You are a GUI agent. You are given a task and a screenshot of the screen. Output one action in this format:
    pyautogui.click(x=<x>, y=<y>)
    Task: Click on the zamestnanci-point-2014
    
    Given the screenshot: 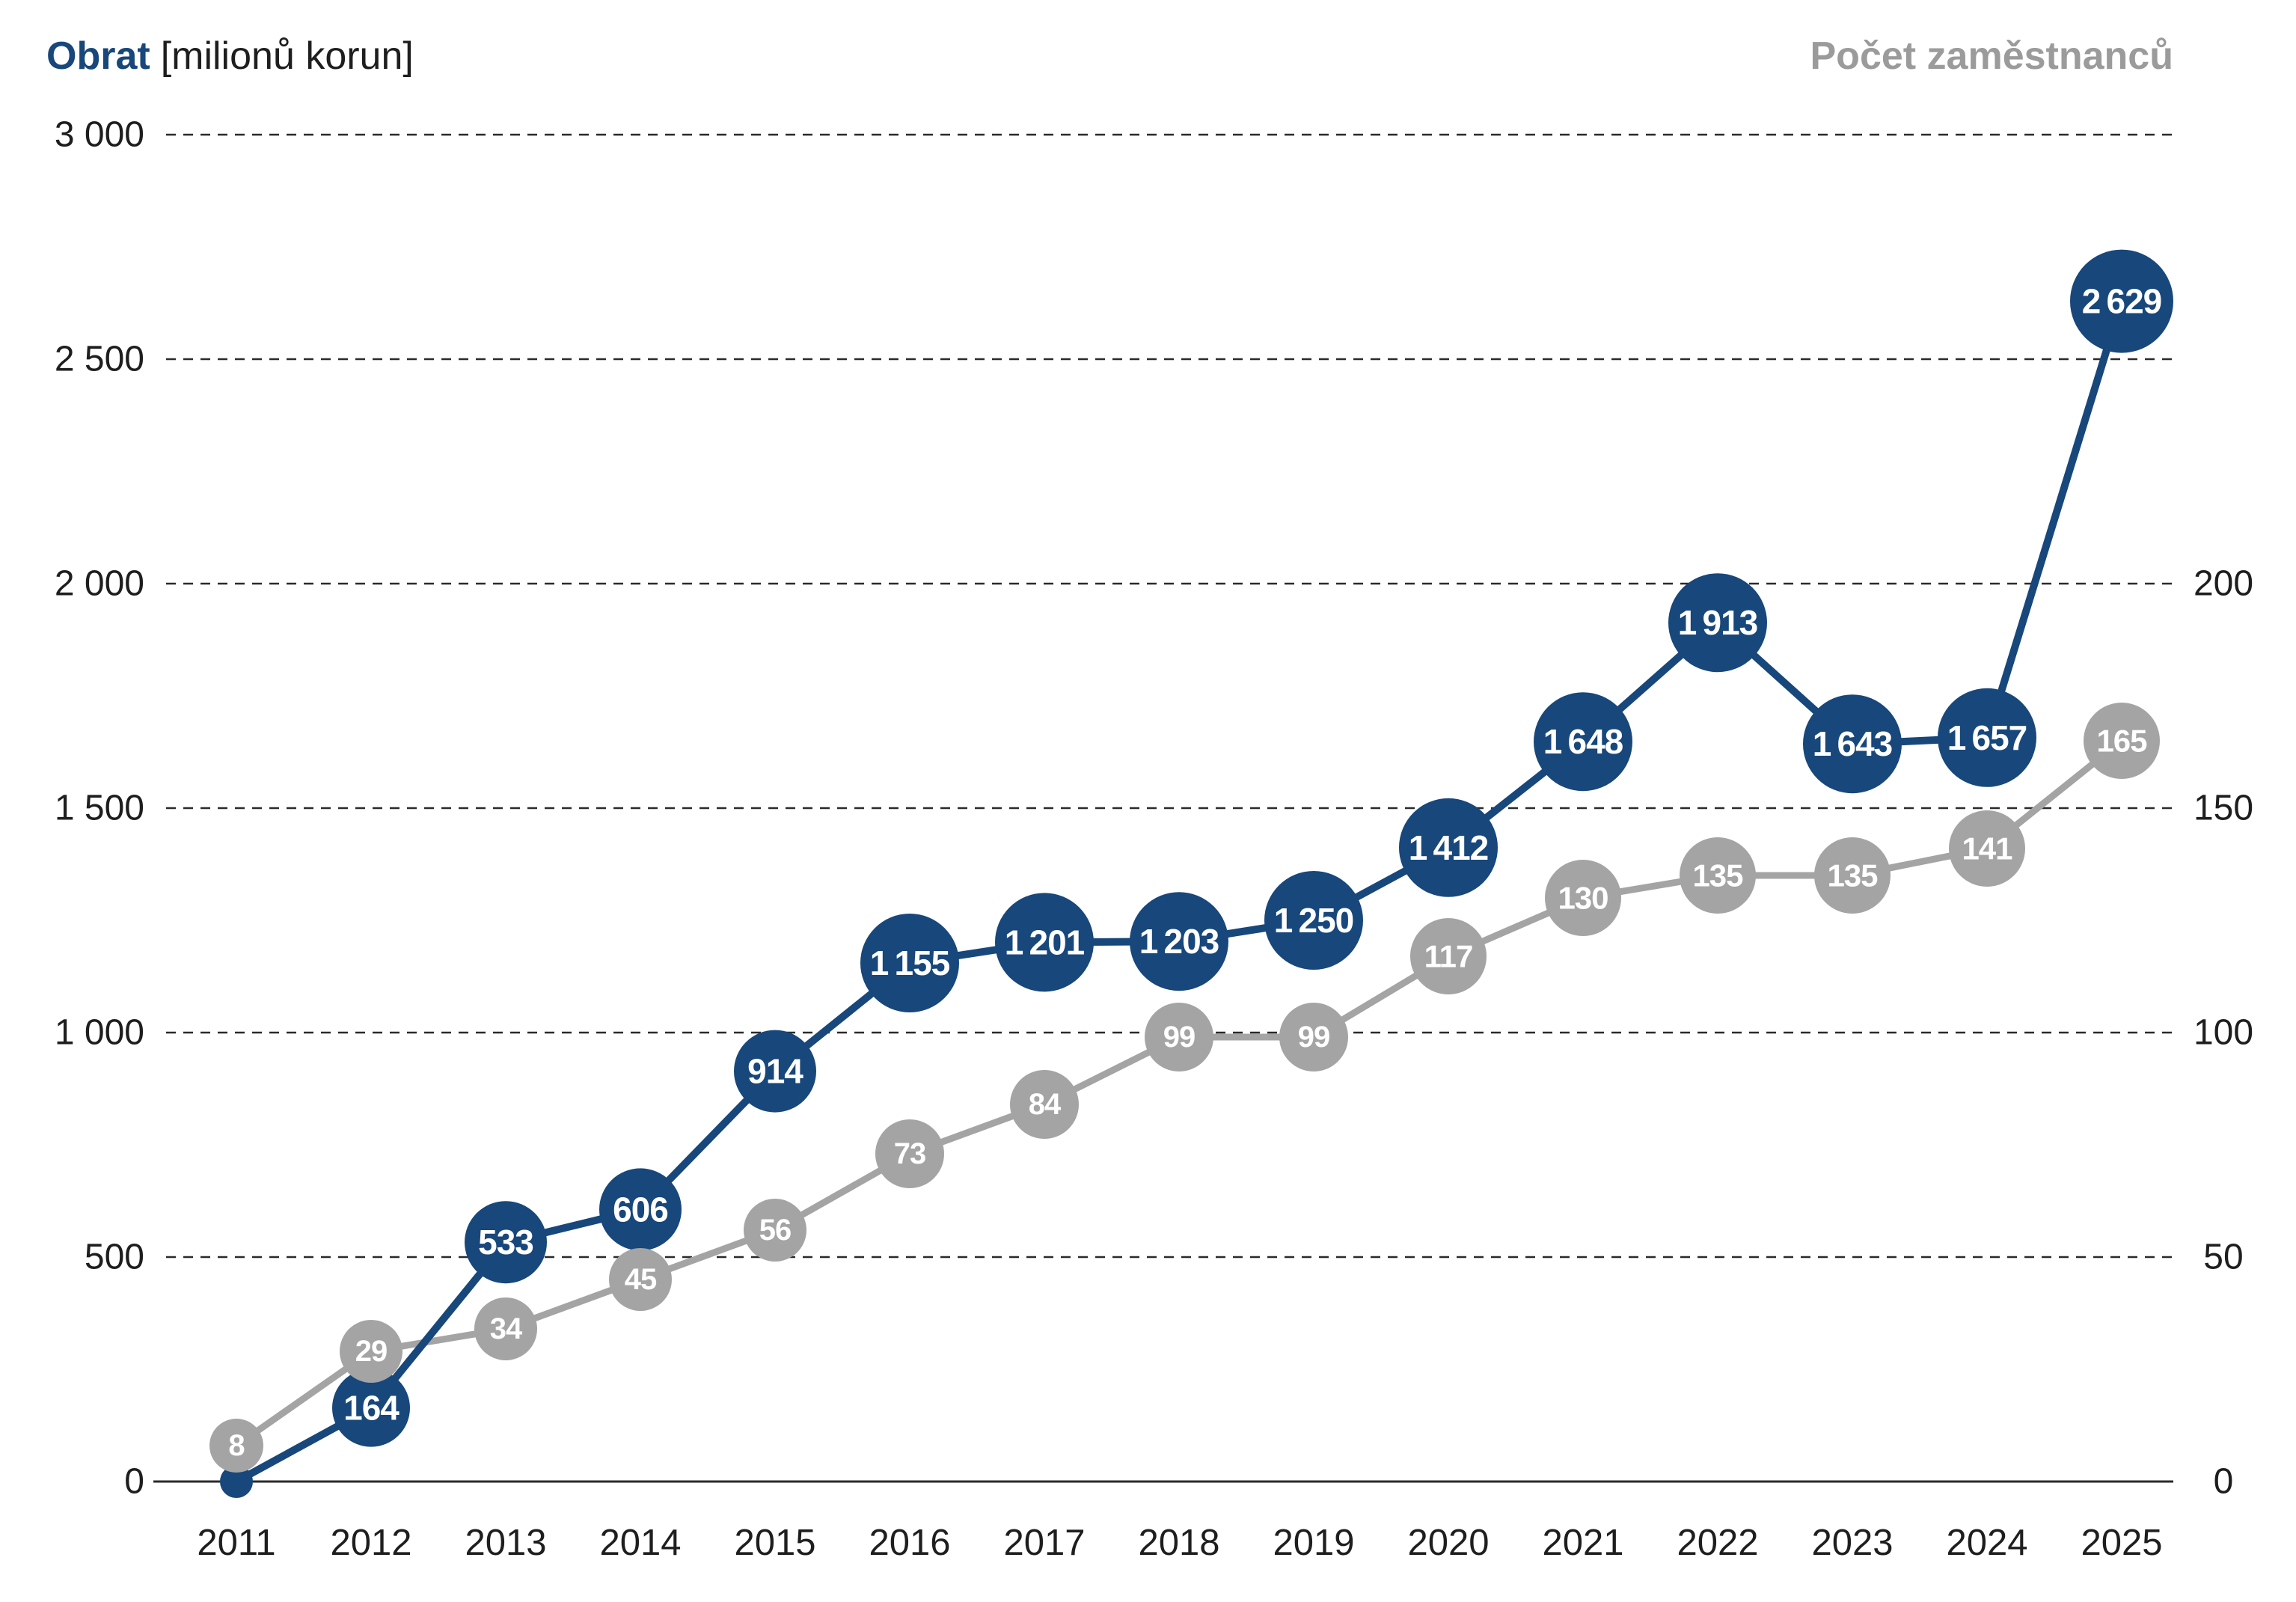 What is the action you would take?
    pyautogui.click(x=640, y=1280)
    